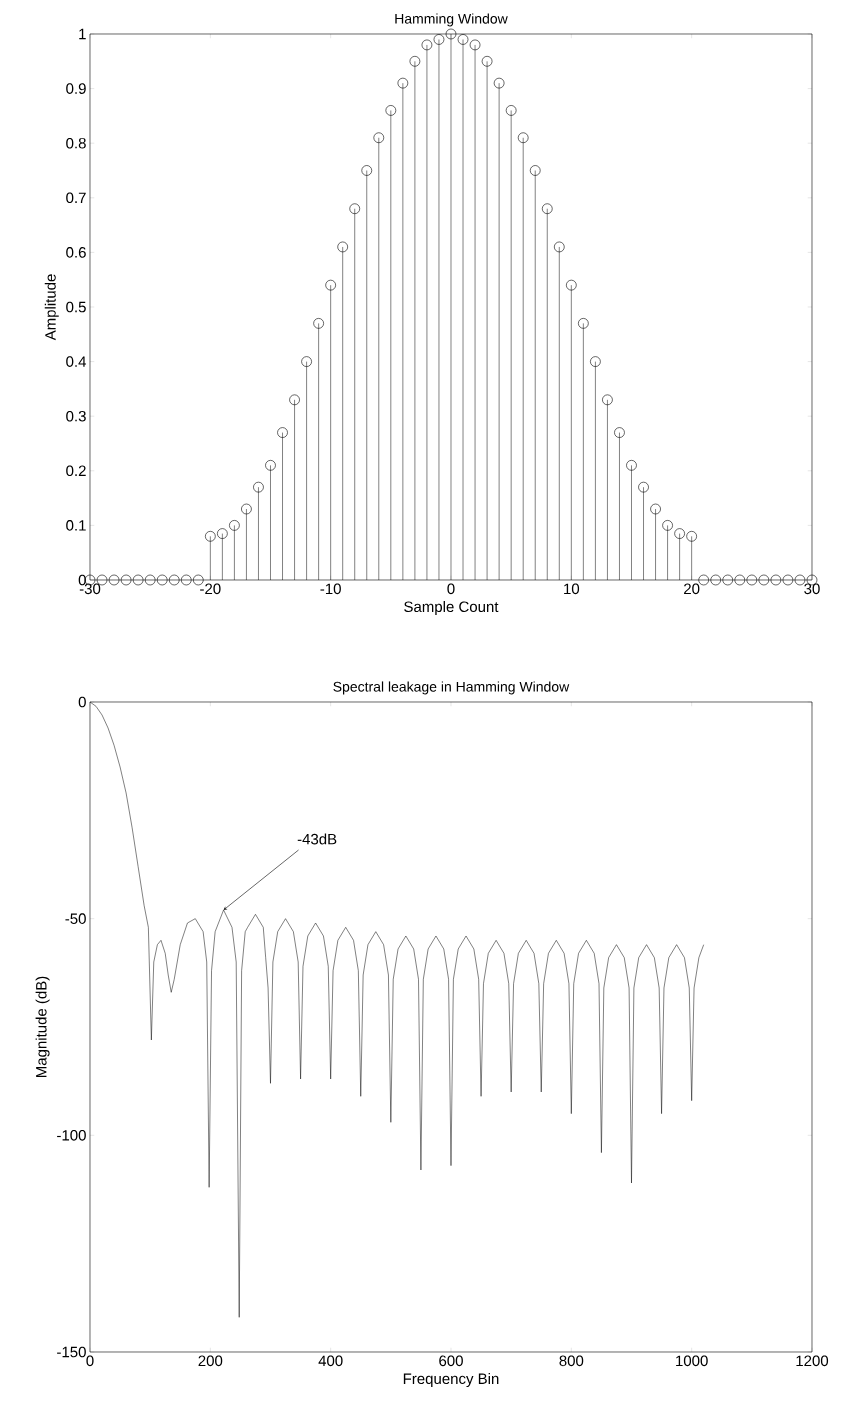 This screenshot has height=1417, width=841. Describe the element at coordinates (317, 839) in the screenshot. I see `annotation: -43dB` at that location.